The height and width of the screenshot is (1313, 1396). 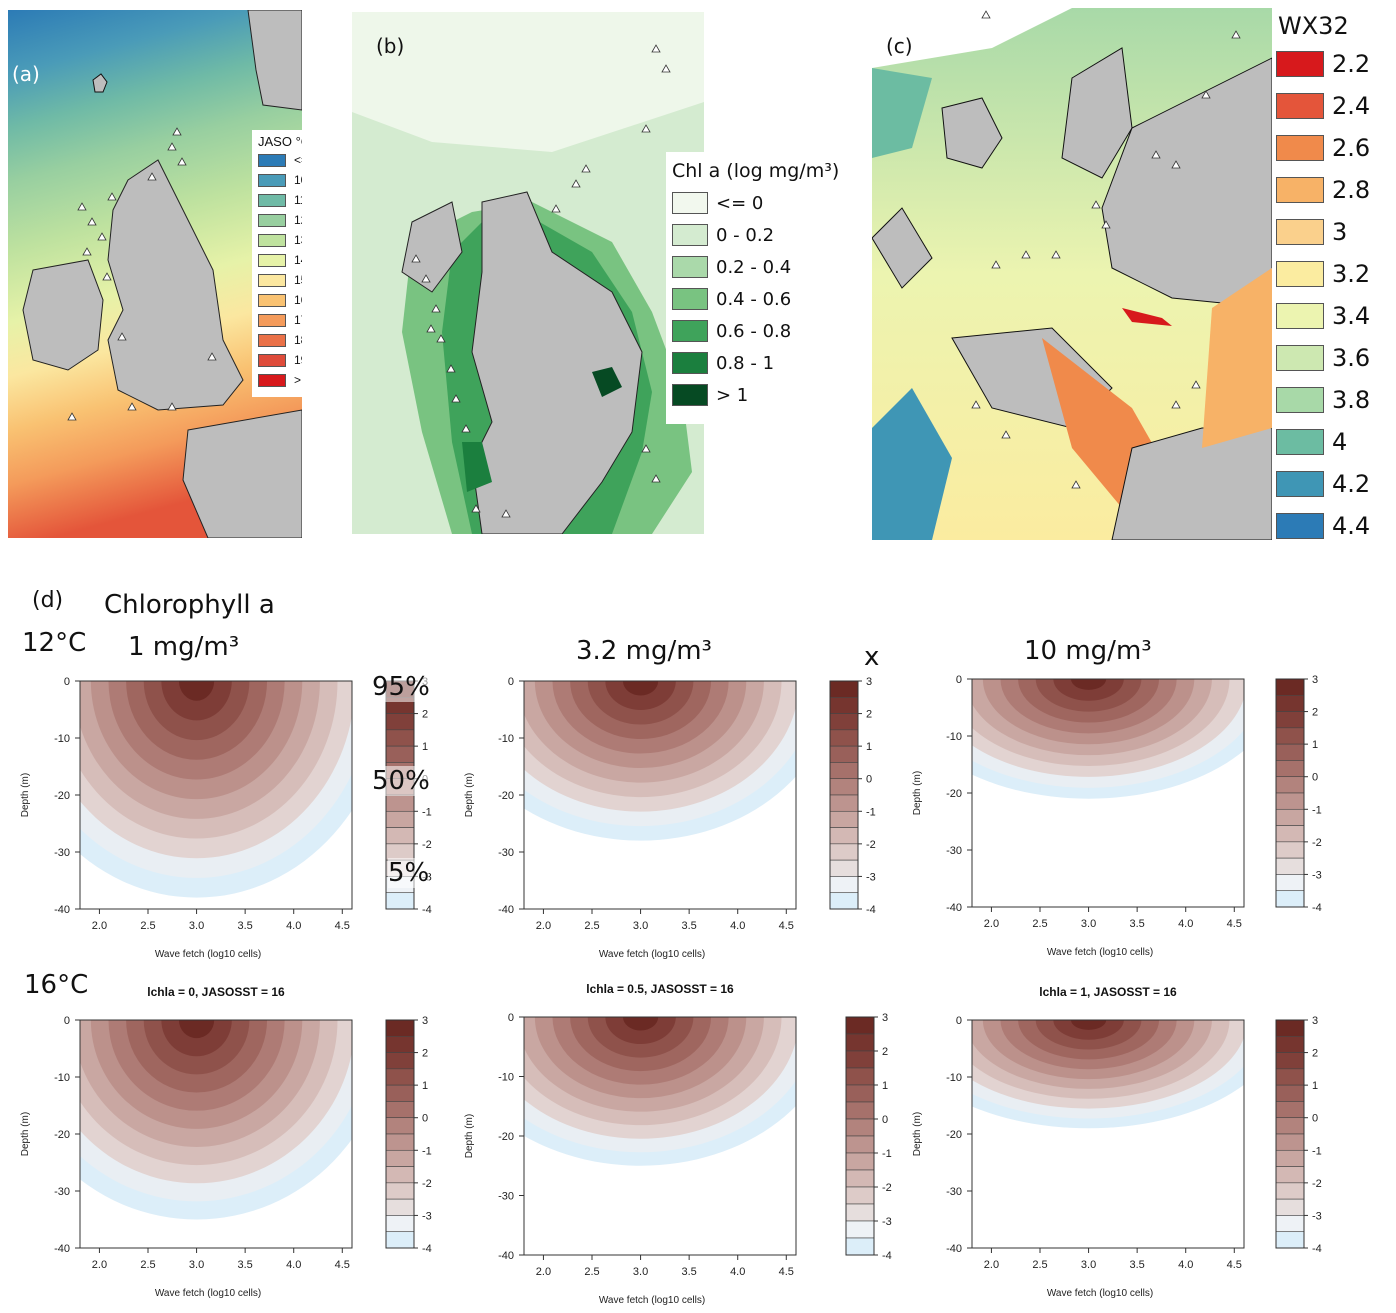 I want to click on panel-c-legend: WX32 2.2 2.4 2.6 2.8 3 3.2 3.4 3.6 3.8 4 4.2 4.4, so click(x=1334, y=274).